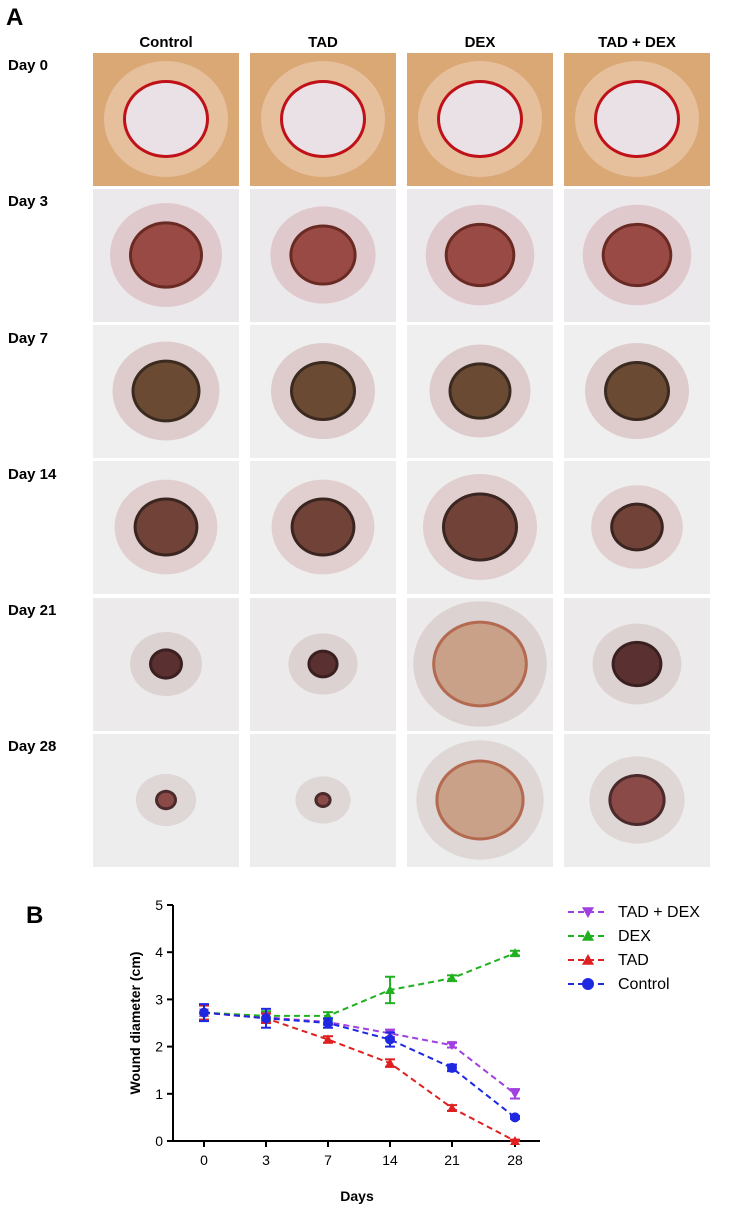  Describe the element at coordinates (515, 1160) in the screenshot. I see `x-tick-label: 28` at that location.